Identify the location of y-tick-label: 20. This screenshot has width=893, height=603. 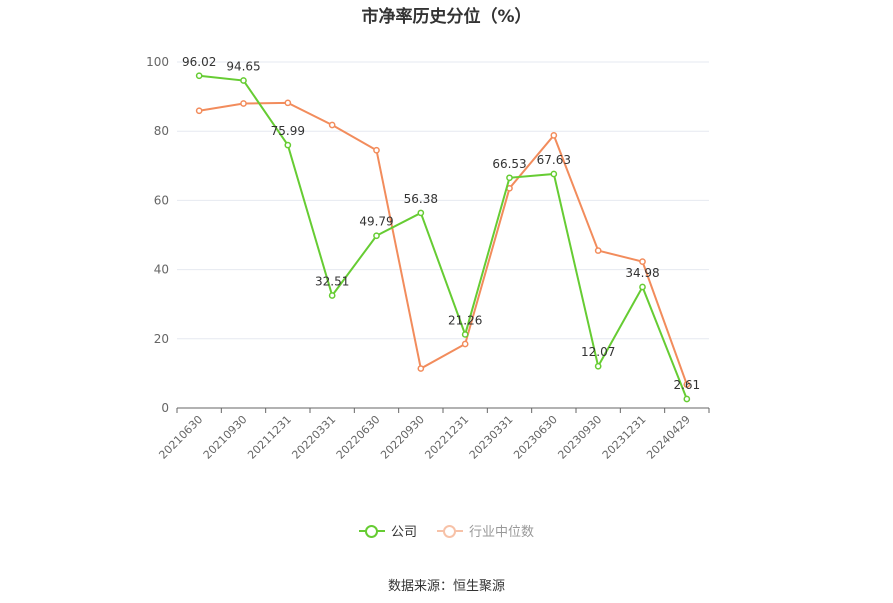
(161, 339).